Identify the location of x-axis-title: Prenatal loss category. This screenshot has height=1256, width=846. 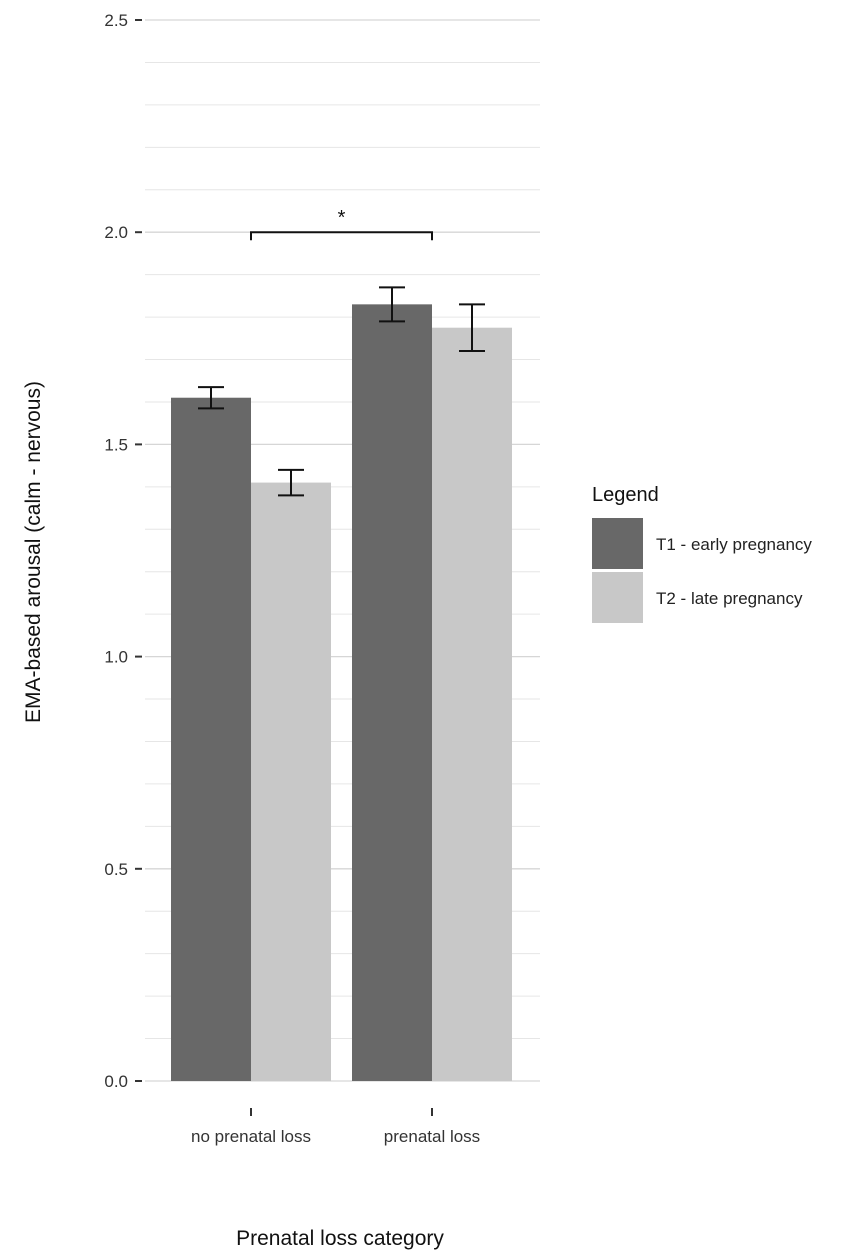
(340, 1238).